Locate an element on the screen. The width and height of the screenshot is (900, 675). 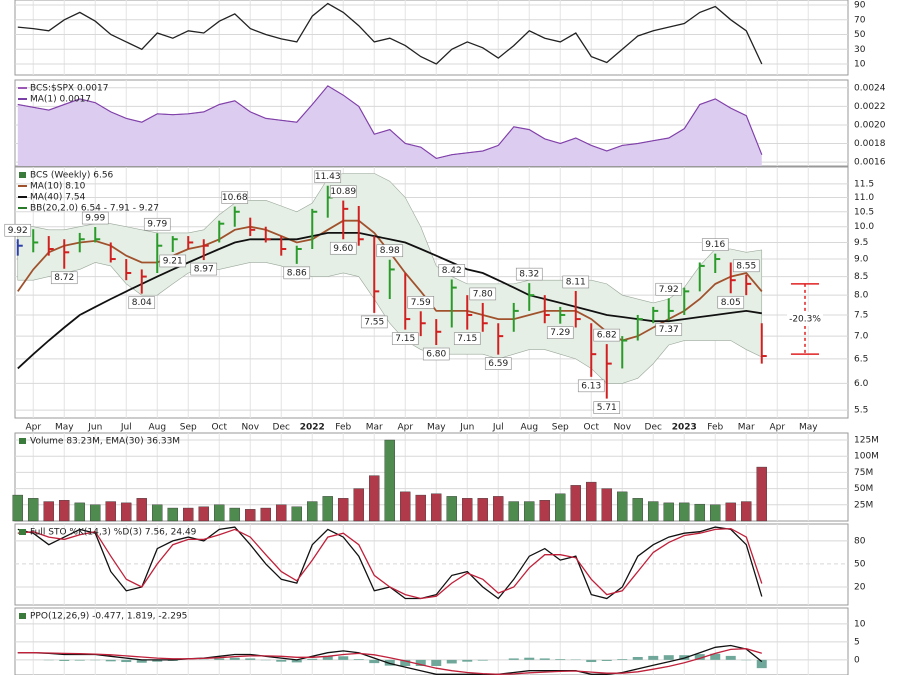
x-tick-label: Aug is located at coordinates (157, 428).